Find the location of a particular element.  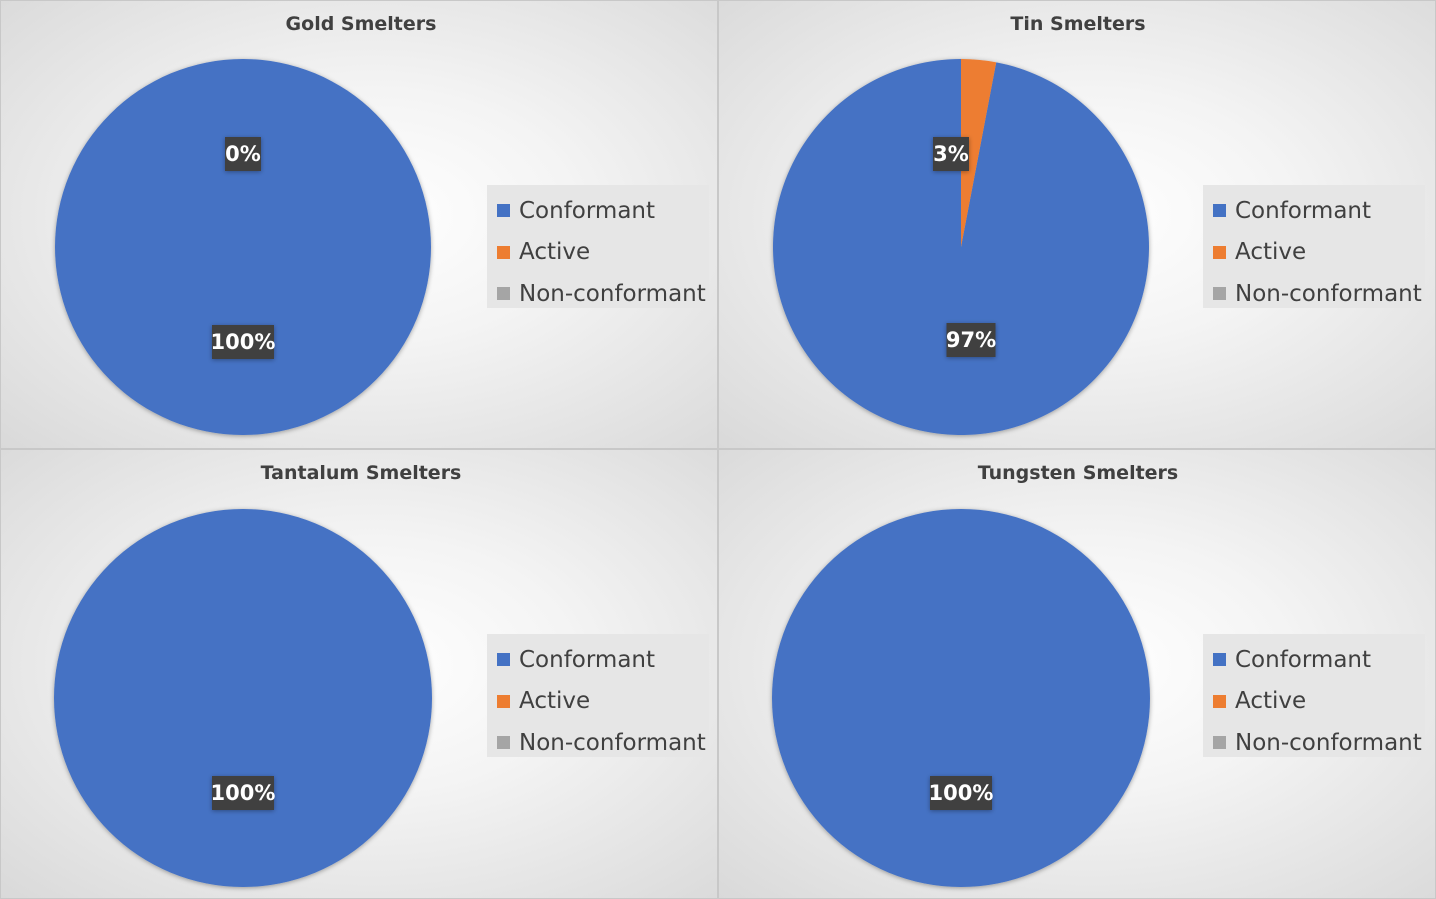

pie-chart-tin: 97% 3% is located at coordinates (961, 247).